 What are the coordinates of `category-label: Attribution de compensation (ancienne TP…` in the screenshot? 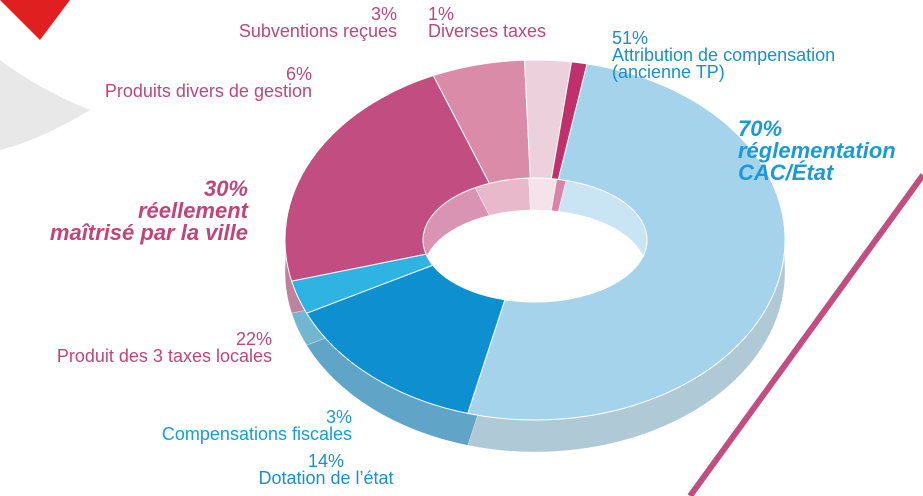 It's located at (724, 63).